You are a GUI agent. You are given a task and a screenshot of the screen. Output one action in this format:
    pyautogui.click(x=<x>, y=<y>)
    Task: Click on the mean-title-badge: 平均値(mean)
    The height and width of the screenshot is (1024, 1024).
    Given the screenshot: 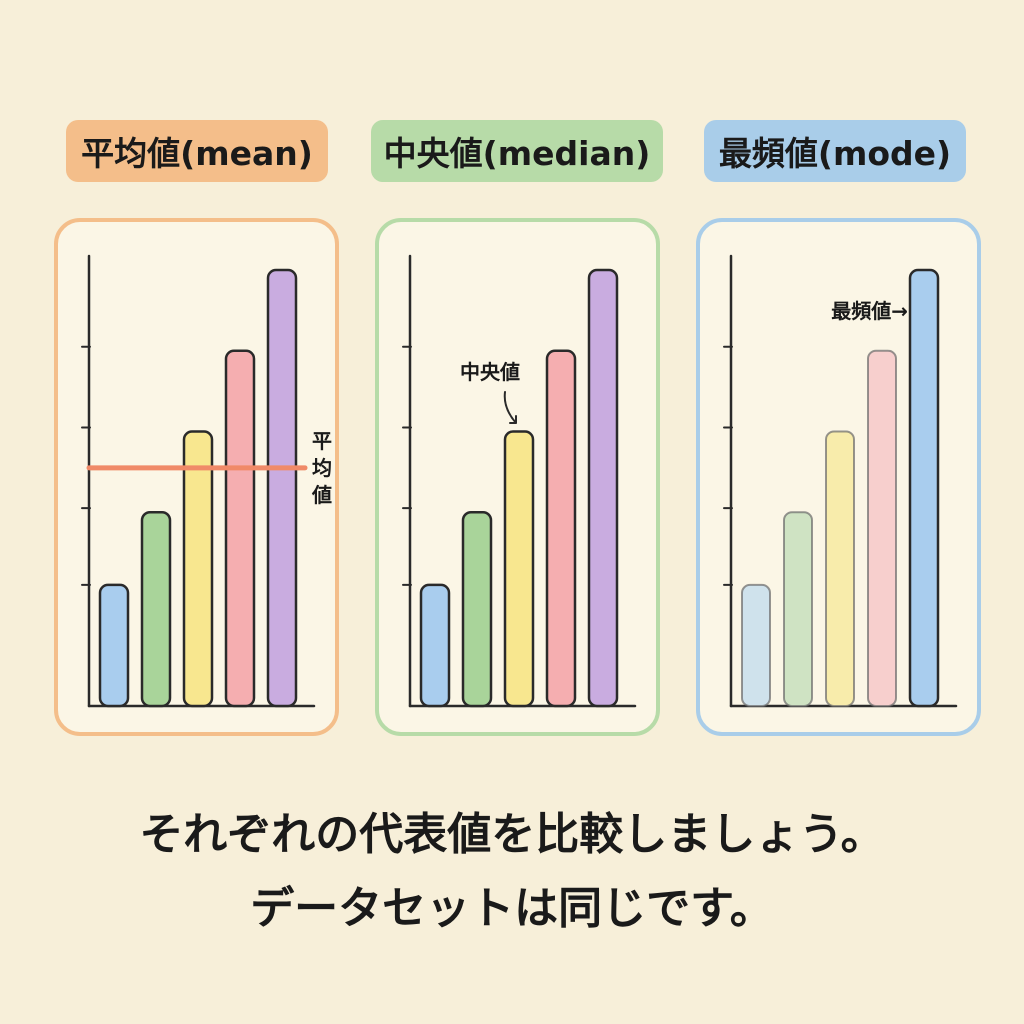 What is the action you would take?
    pyautogui.click(x=197, y=151)
    